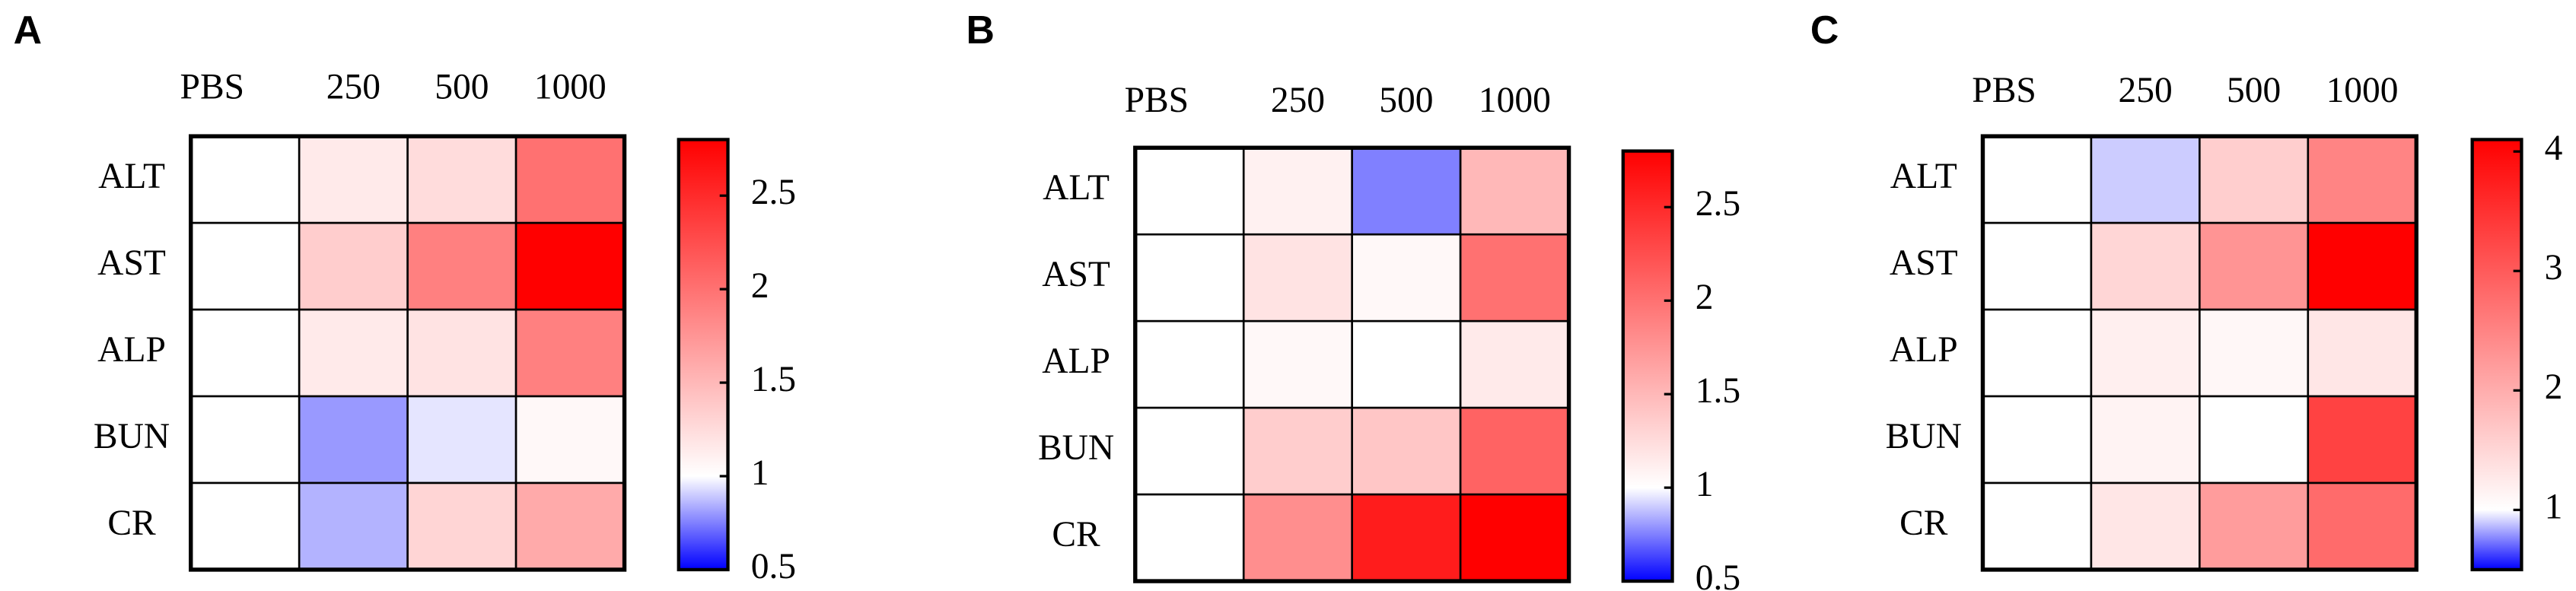 The image size is (2576, 591). What do you see at coordinates (1824, 30) in the screenshot?
I see `panel-label: C` at bounding box center [1824, 30].